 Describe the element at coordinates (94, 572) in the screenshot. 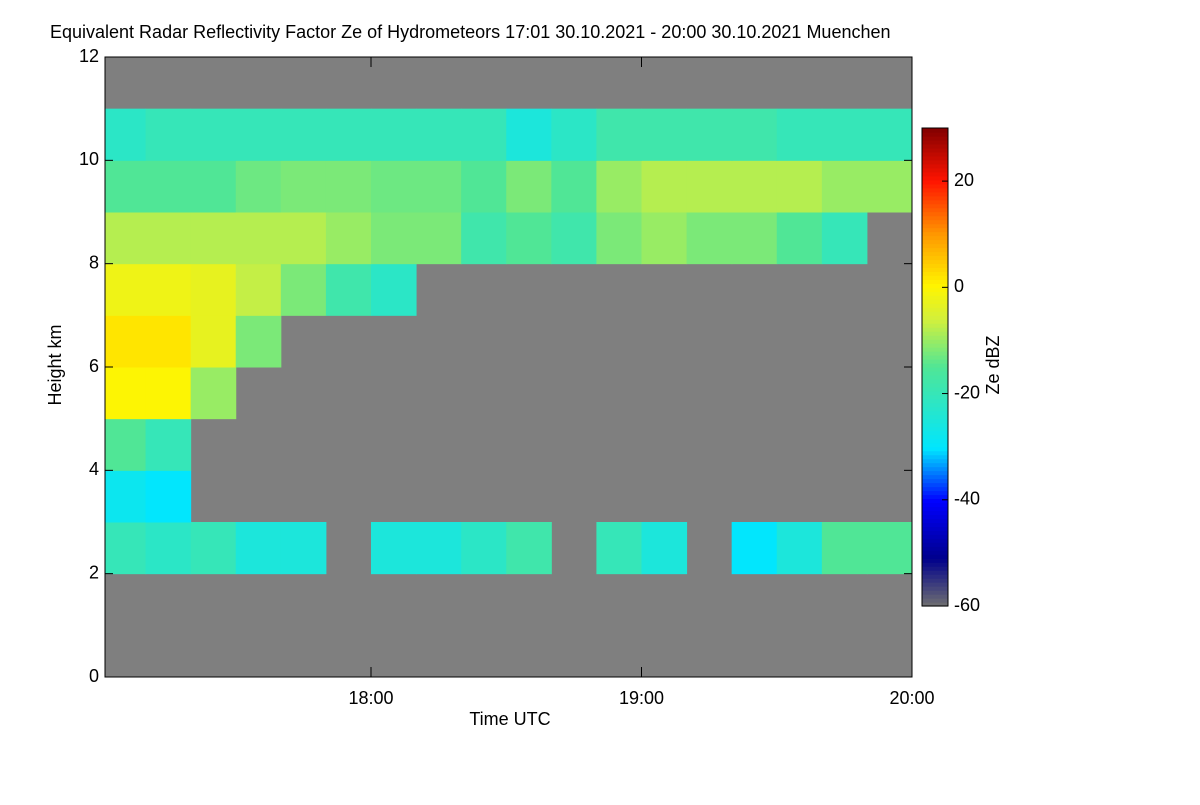

I see `y-tick-label: 2` at that location.